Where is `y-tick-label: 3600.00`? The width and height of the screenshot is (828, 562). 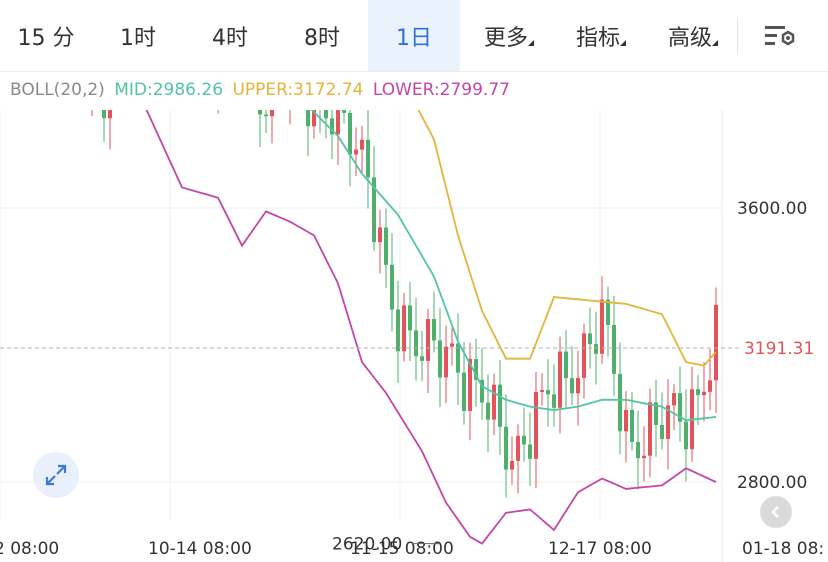
y-tick-label: 3600.00 is located at coordinates (772, 209).